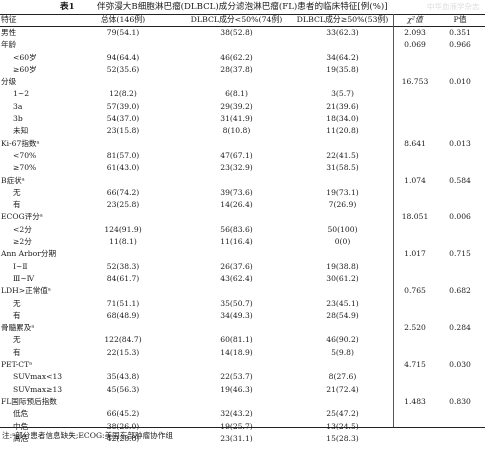 This screenshot has height=449, width=485. Describe the element at coordinates (236, 352) in the screenshot. I see `cell-dlbcl-lt50: 14(18.9)` at that location.